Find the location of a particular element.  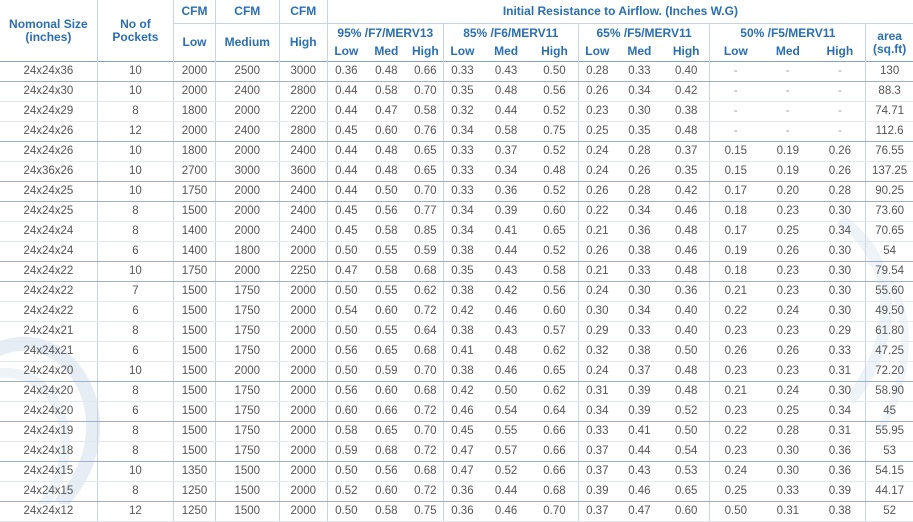

cell-65-high: 0.46 is located at coordinates (686, 251).